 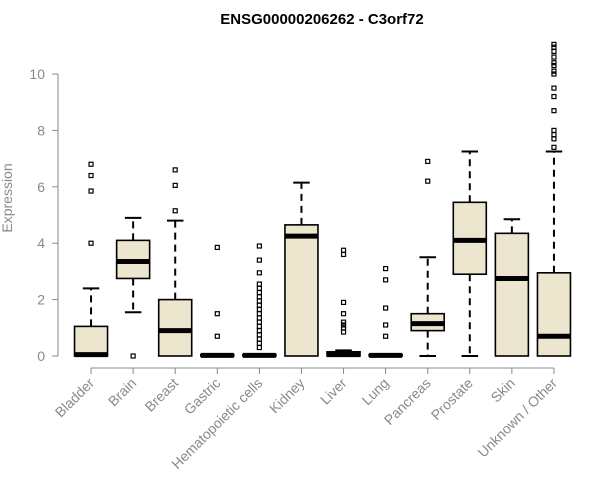 I want to click on x-tick-label: Prostate, so click(x=452, y=399).